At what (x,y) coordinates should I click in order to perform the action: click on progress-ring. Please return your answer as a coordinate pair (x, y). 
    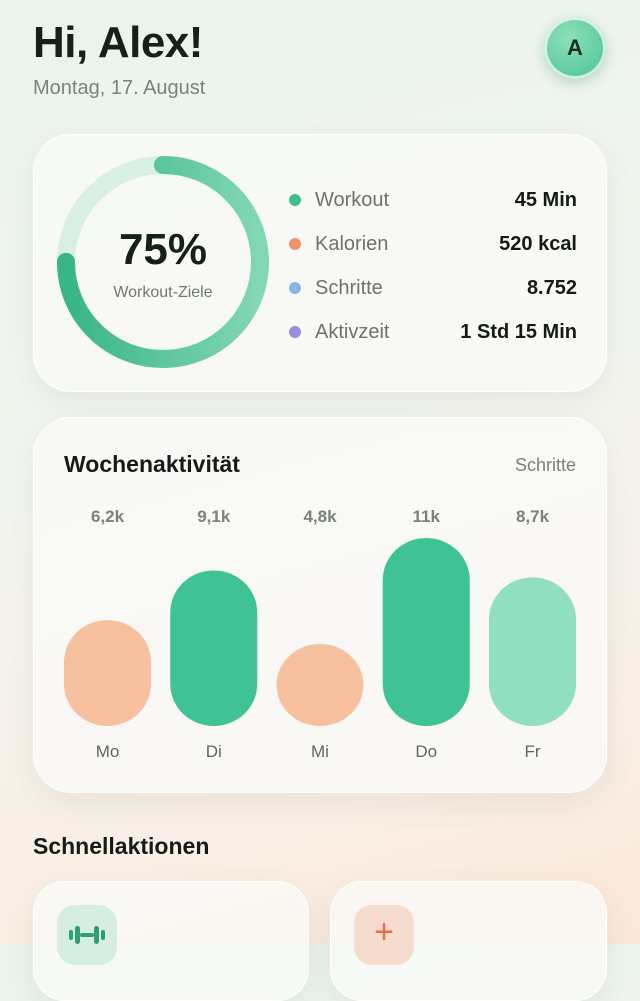
    Looking at the image, I should click on (163, 262).